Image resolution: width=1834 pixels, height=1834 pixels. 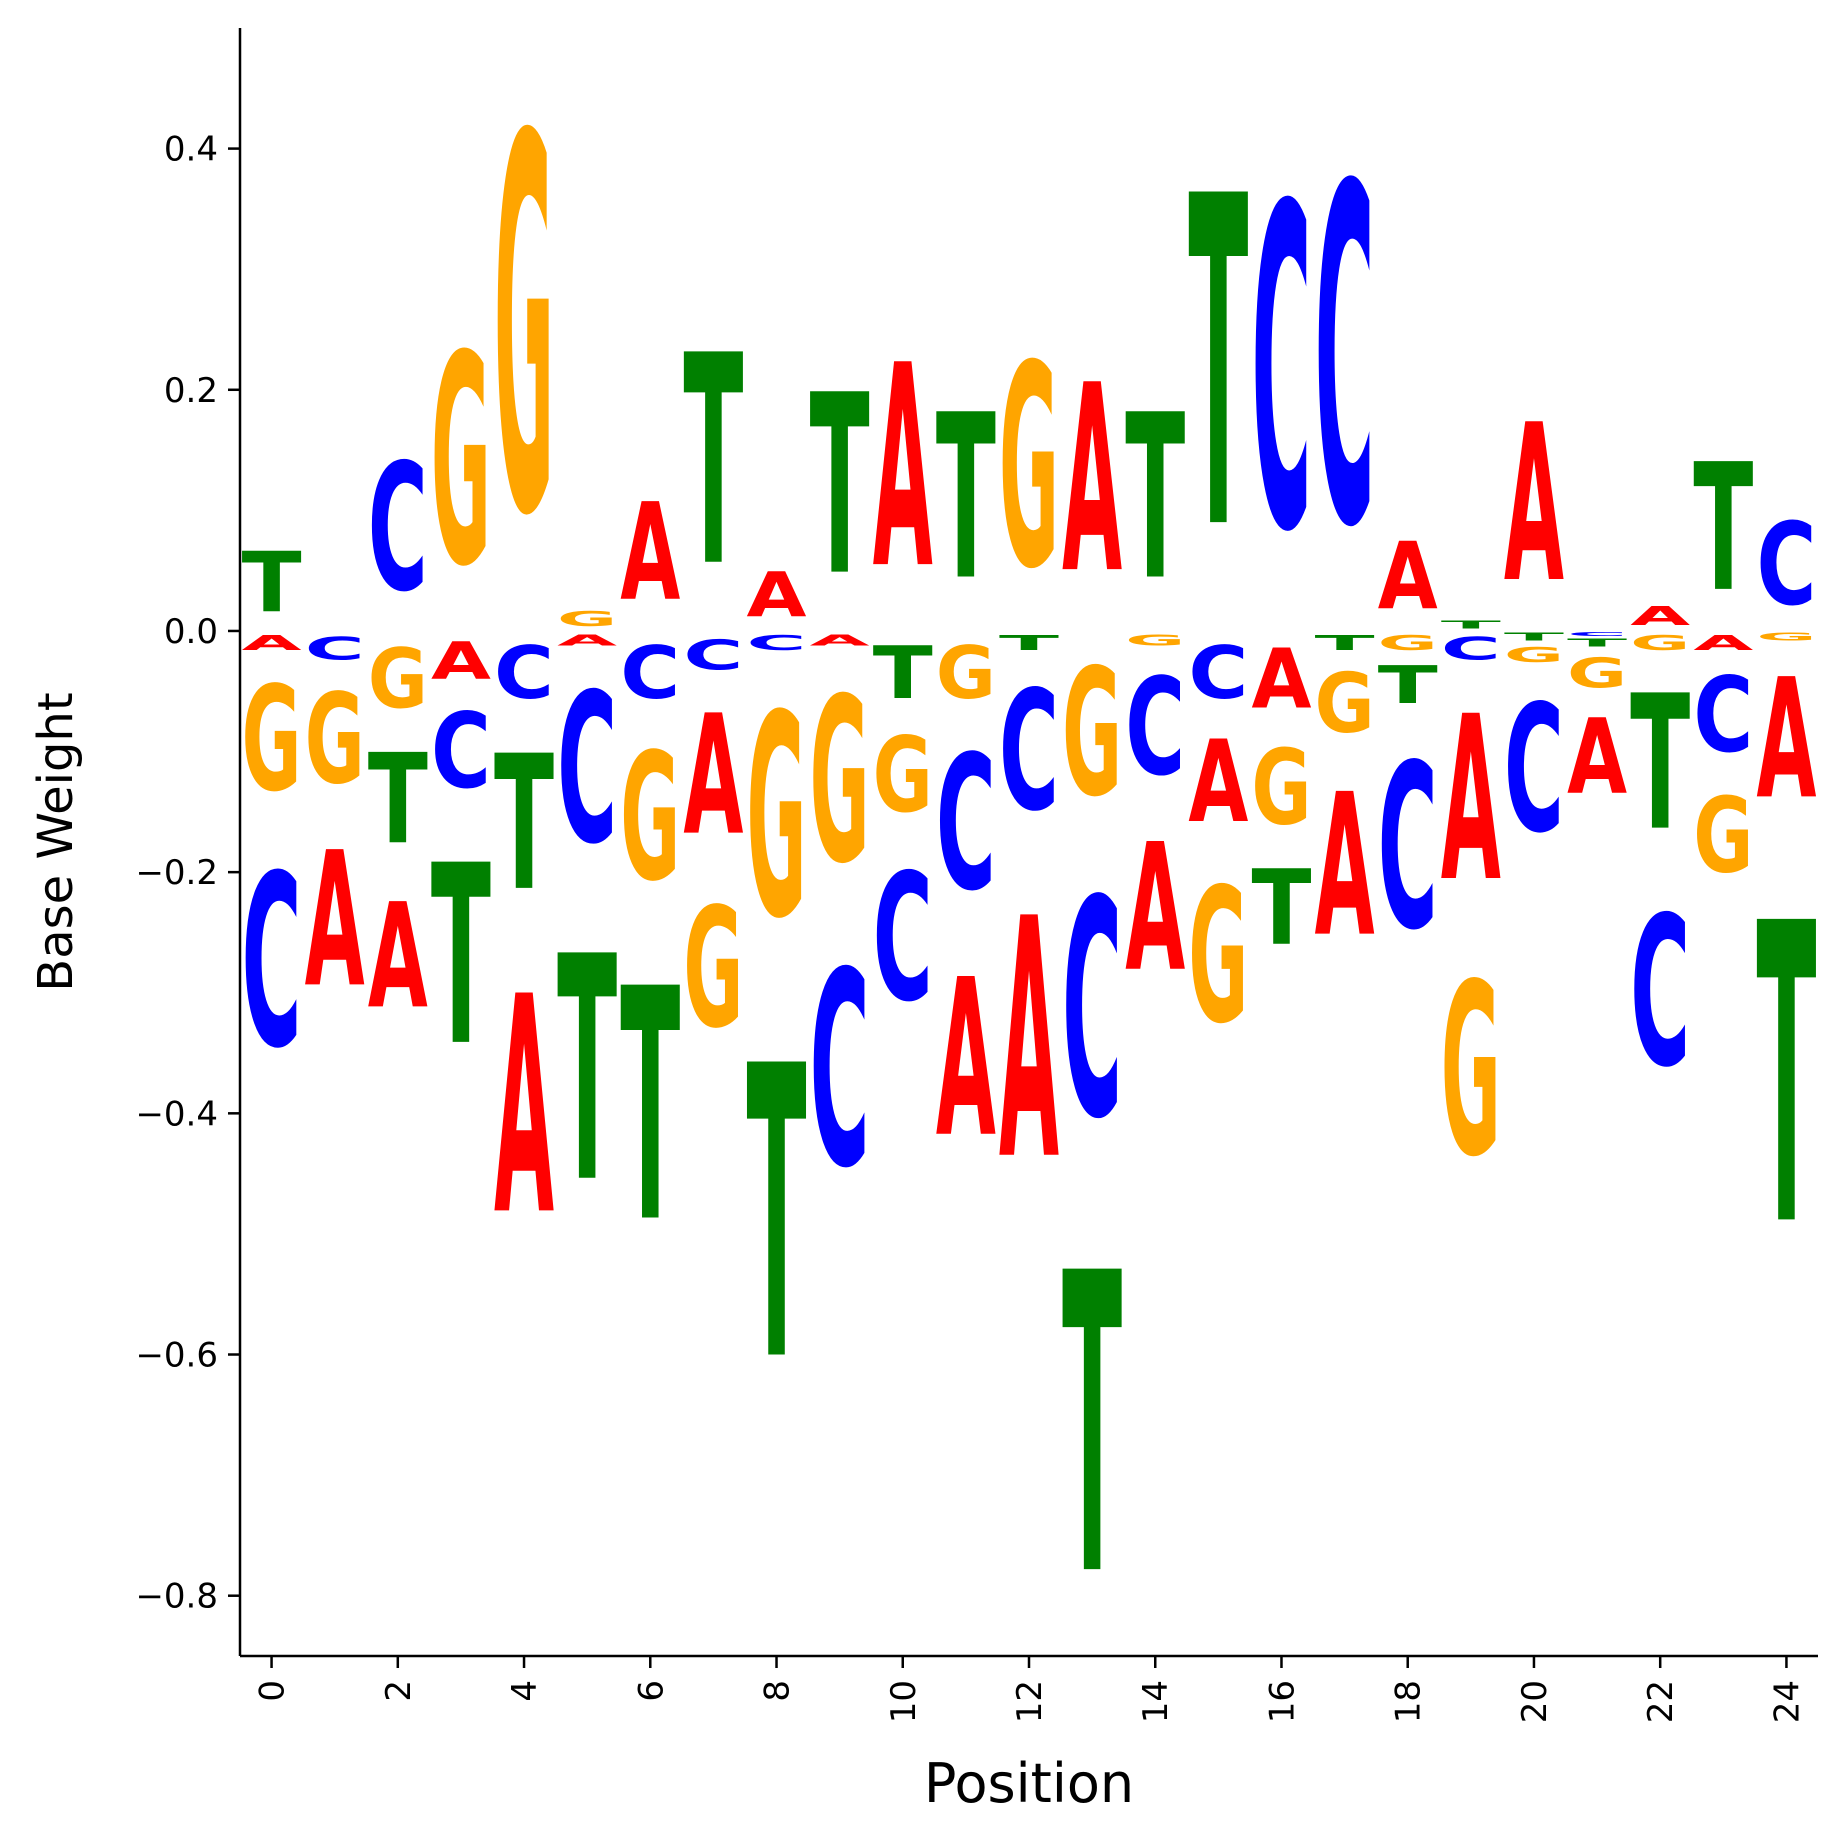 I want to click on y-axis-label: Base Weight, so click(x=56, y=841).